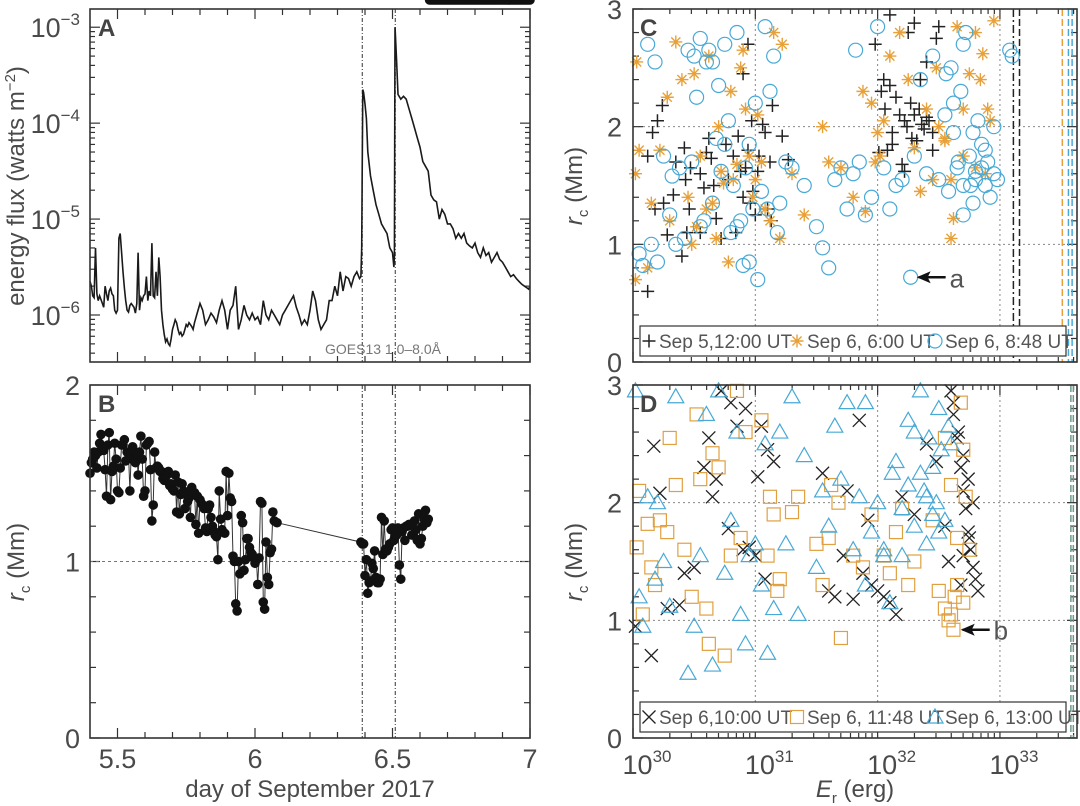  I want to click on panel-a-ylabel-end: ), so click(16, 70).